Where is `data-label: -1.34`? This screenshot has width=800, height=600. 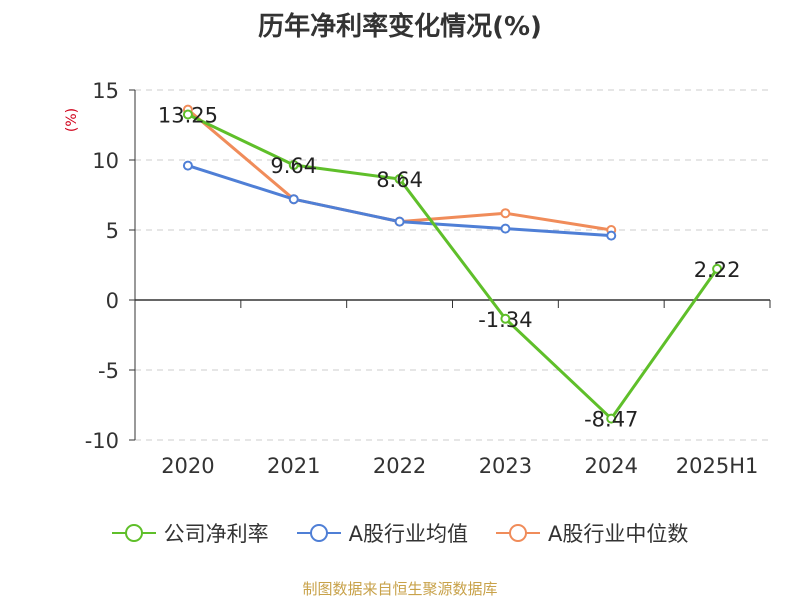
data-label: -1.34 is located at coordinates (505, 320).